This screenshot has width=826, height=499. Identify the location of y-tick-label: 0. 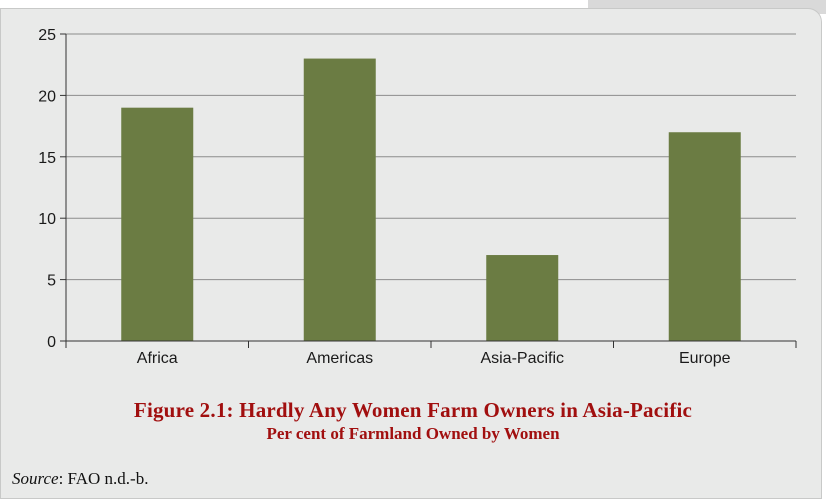
(51, 342).